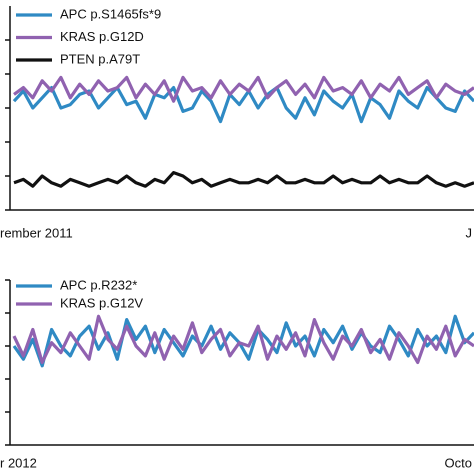 The height and width of the screenshot is (474, 474). I want to click on x-tick-label: Octo, so click(458, 462).